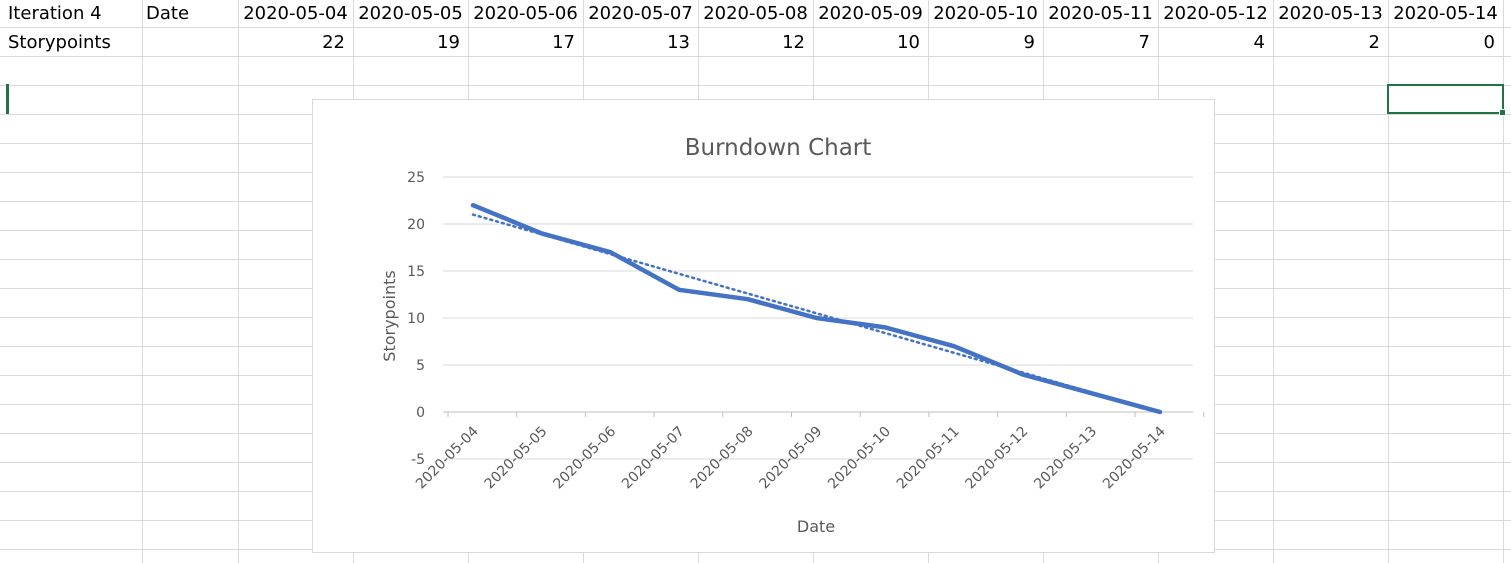  Describe the element at coordinates (295, 13) in the screenshot. I see `cell-date-1: 2020-05-04` at that location.